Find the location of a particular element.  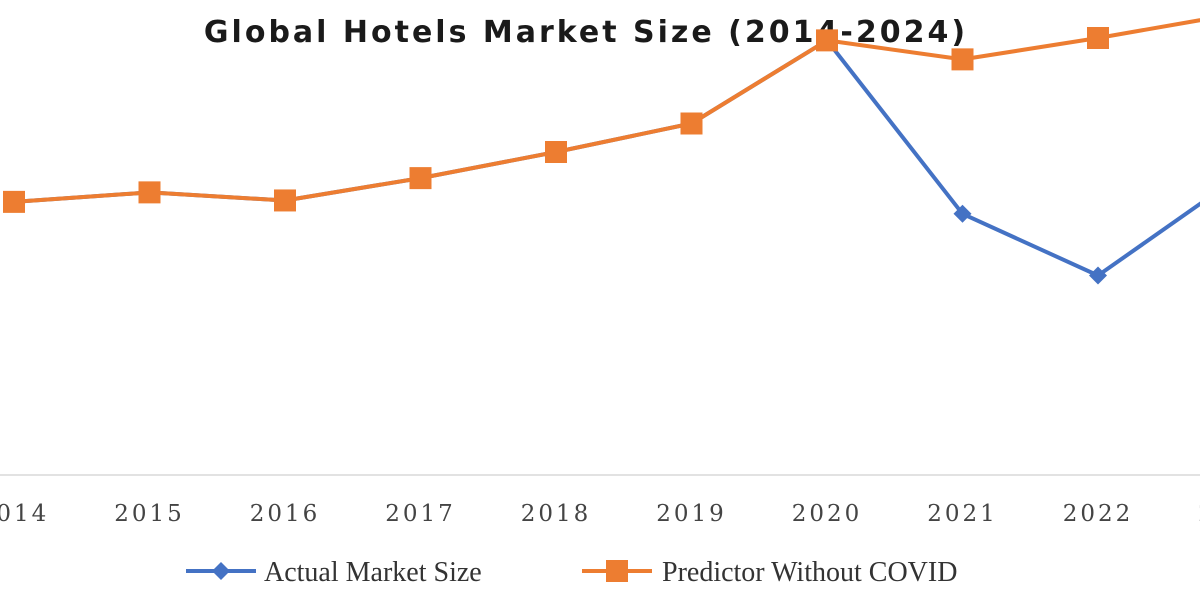

data-point-predictor-without-covid-2014 is located at coordinates (14, 201).